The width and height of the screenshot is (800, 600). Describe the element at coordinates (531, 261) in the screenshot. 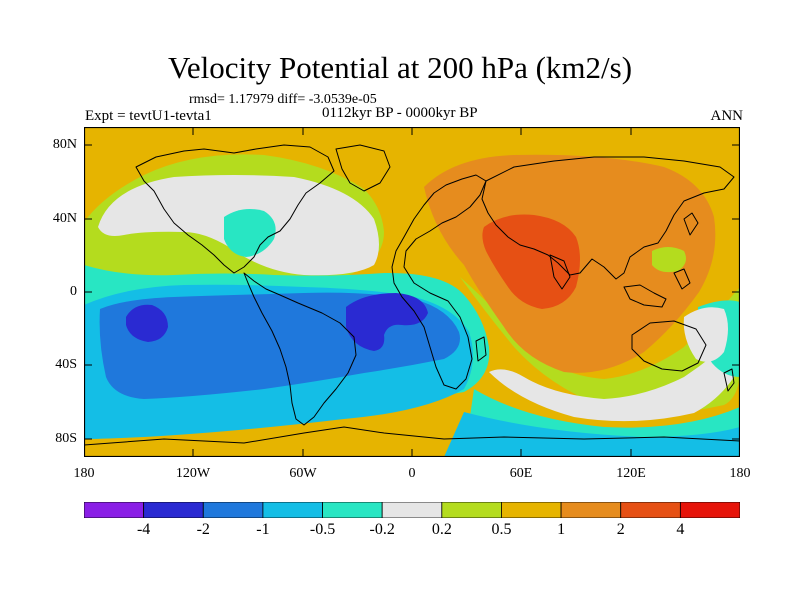

I see `field-band-2-4-core` at that location.